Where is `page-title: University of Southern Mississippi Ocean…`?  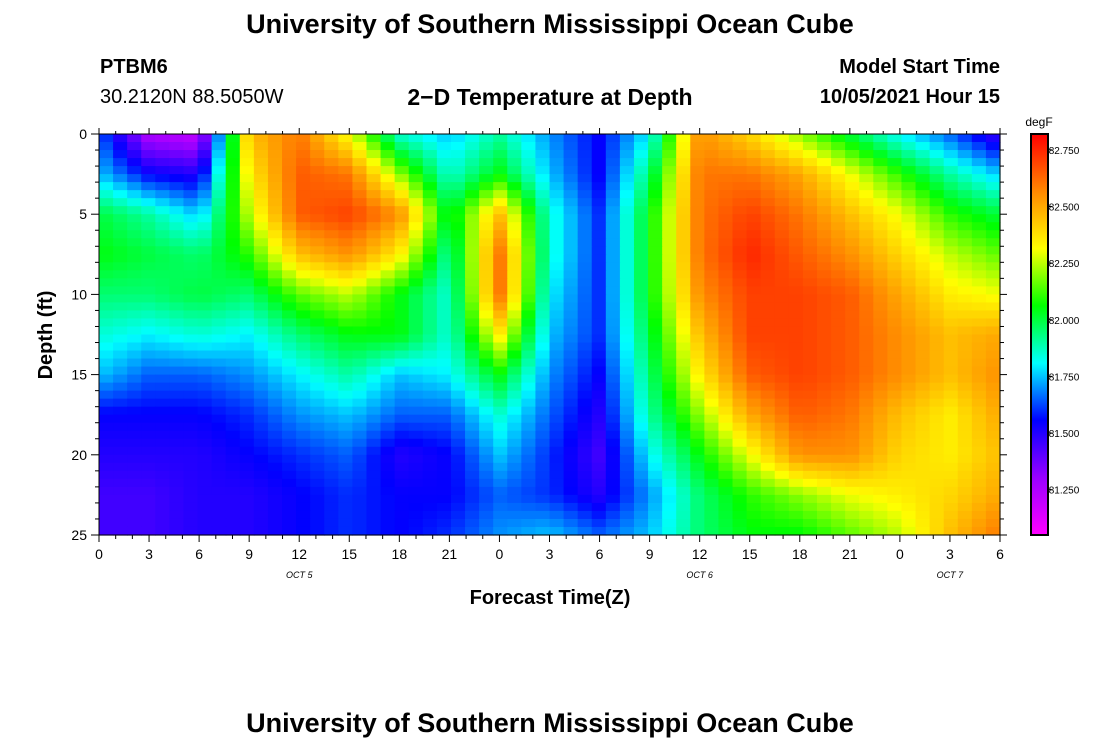
page-title: University of Southern Mississippi Ocean… is located at coordinates (550, 24).